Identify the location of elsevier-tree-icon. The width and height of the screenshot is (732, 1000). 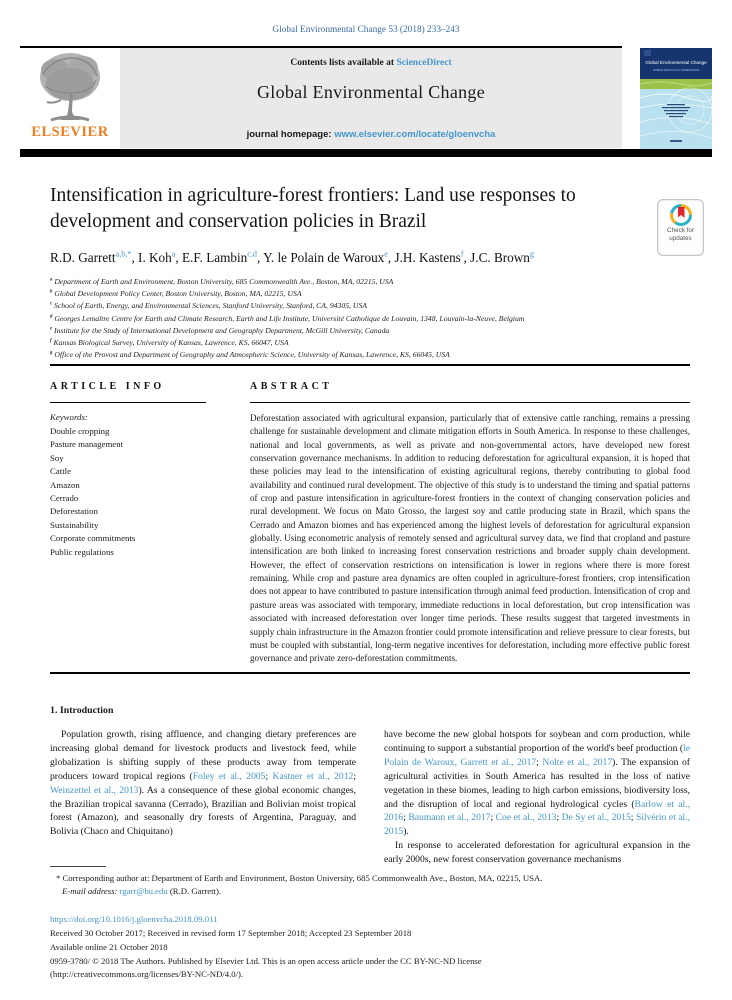
(70, 87).